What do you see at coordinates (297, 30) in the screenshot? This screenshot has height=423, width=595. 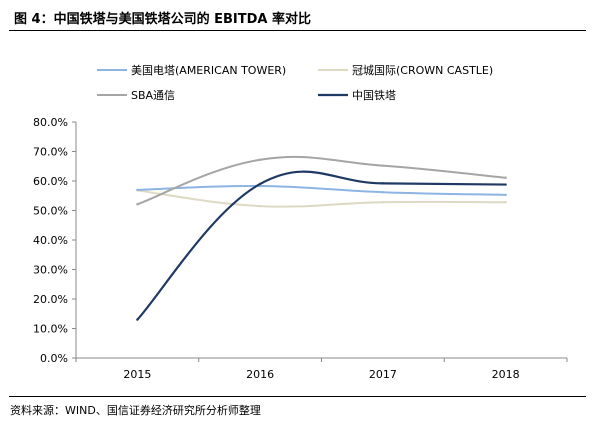 I see `title-rule` at bounding box center [297, 30].